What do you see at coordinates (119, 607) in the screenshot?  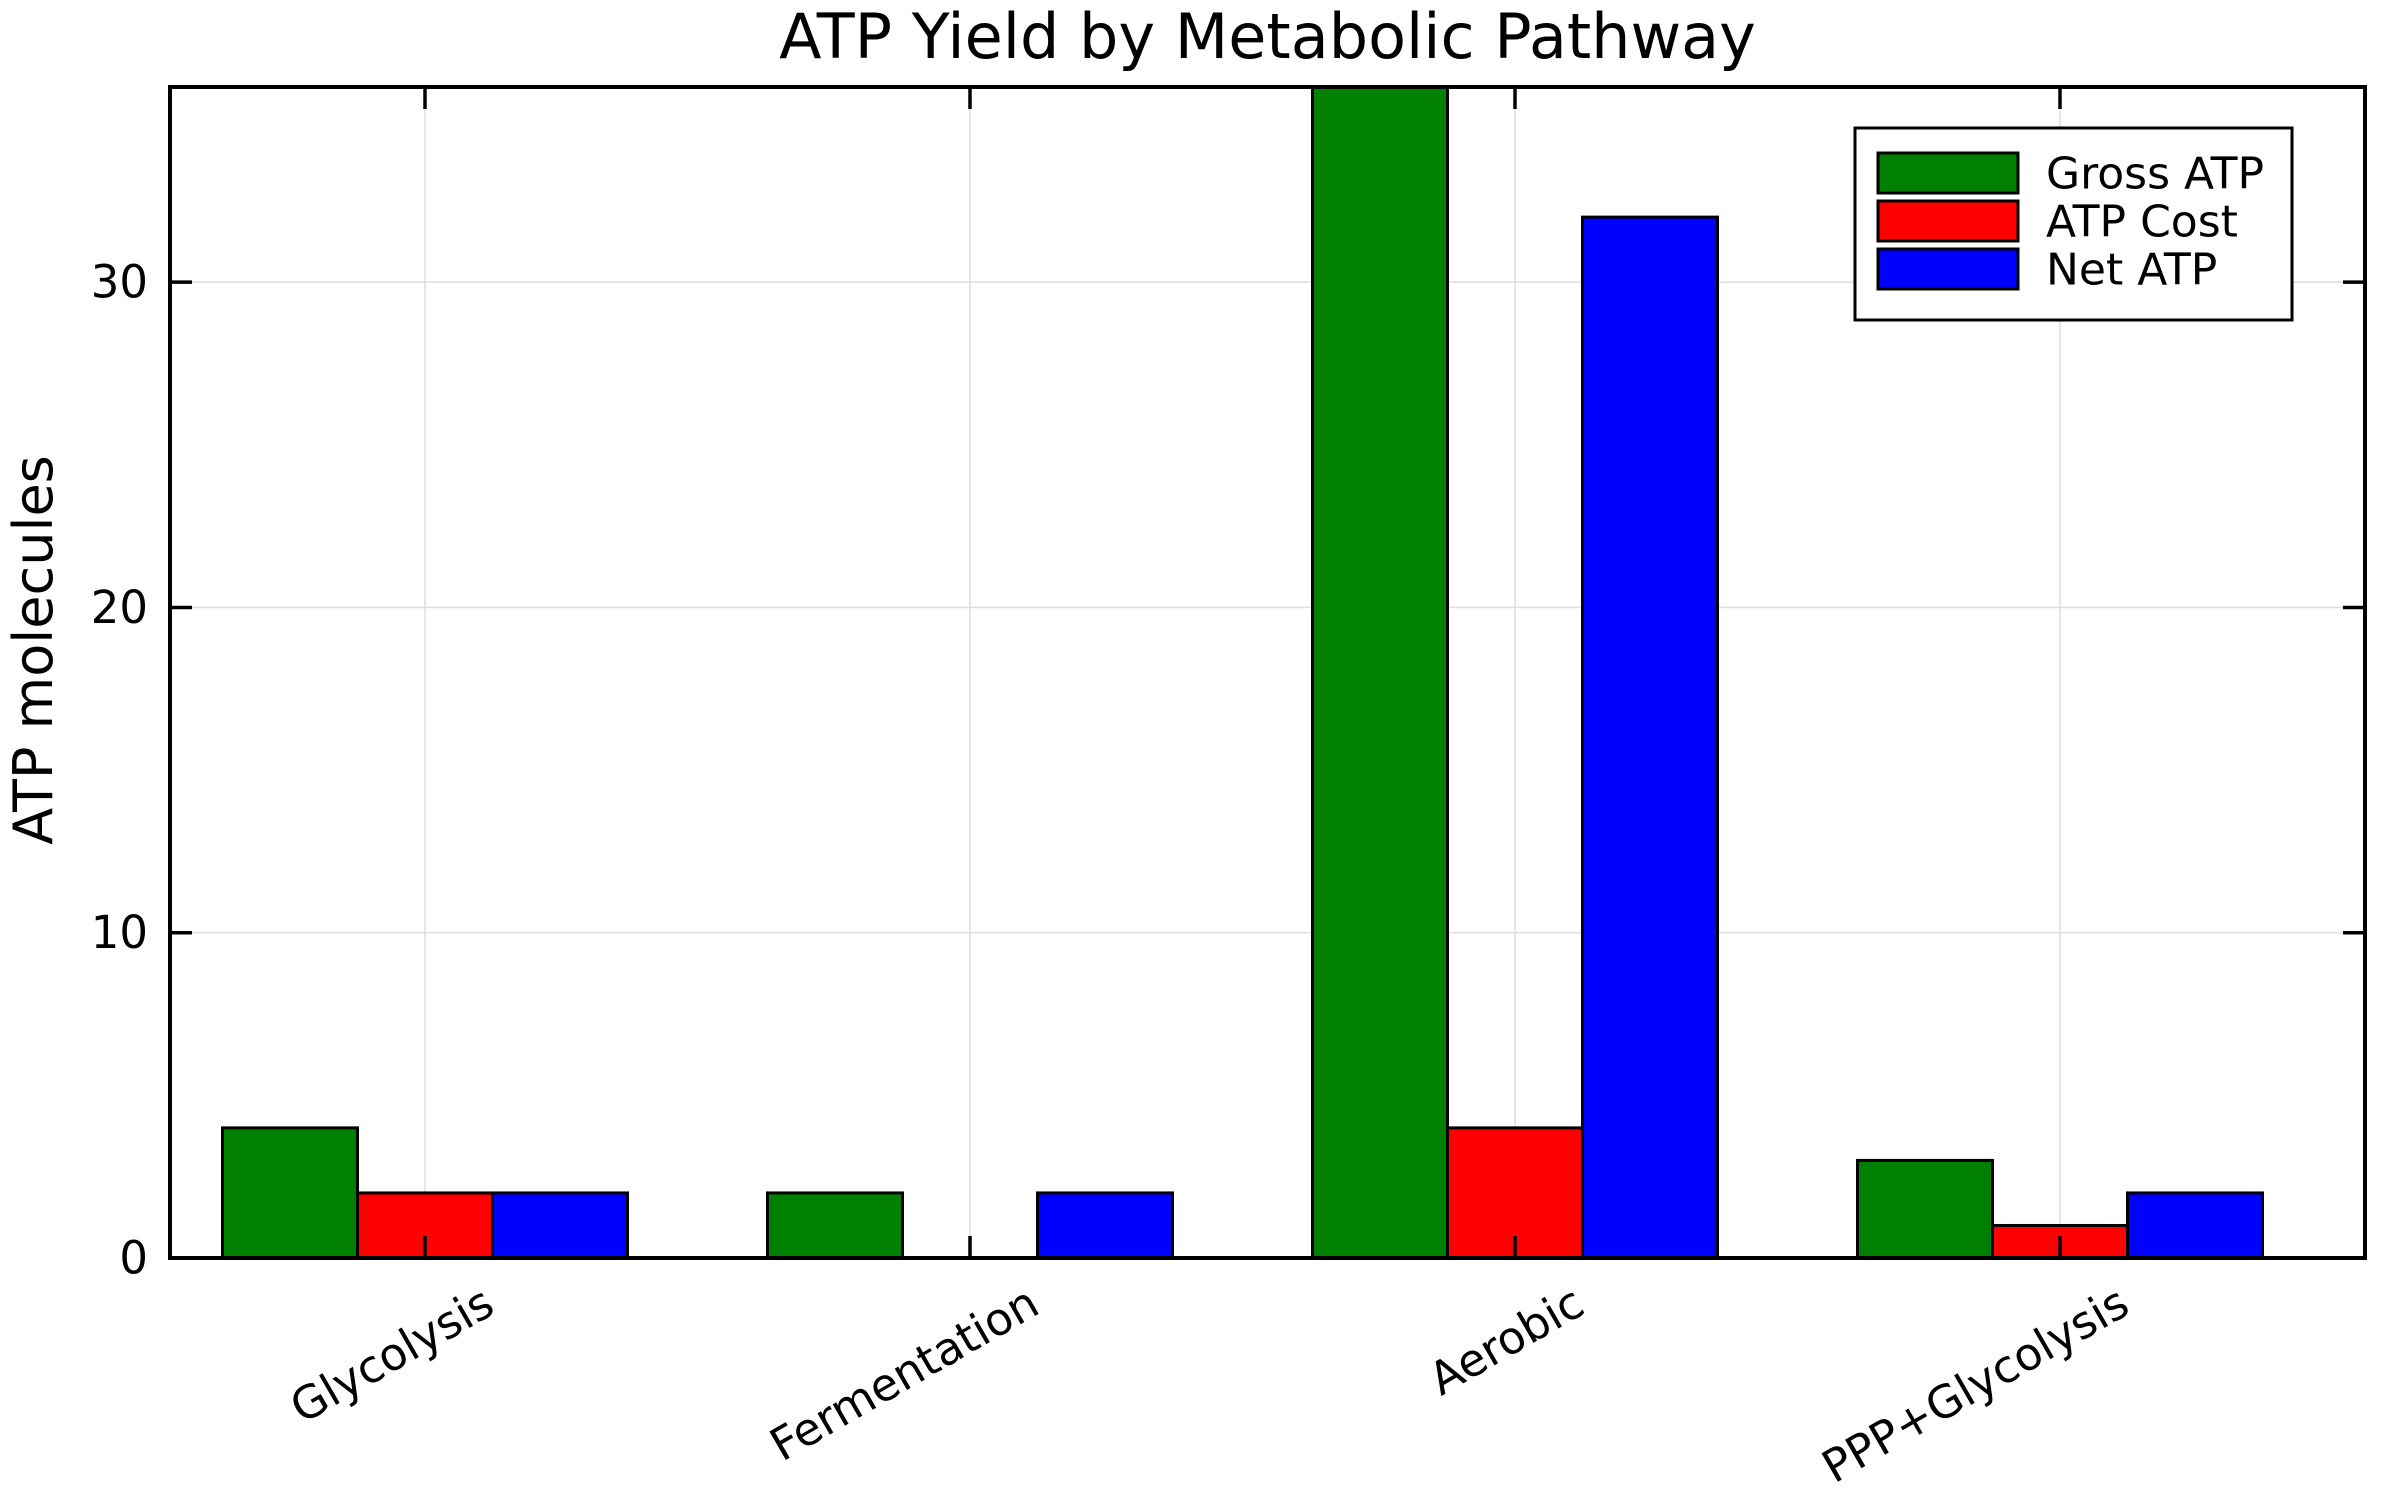 I see `y-tick-label: 20` at bounding box center [119, 607].